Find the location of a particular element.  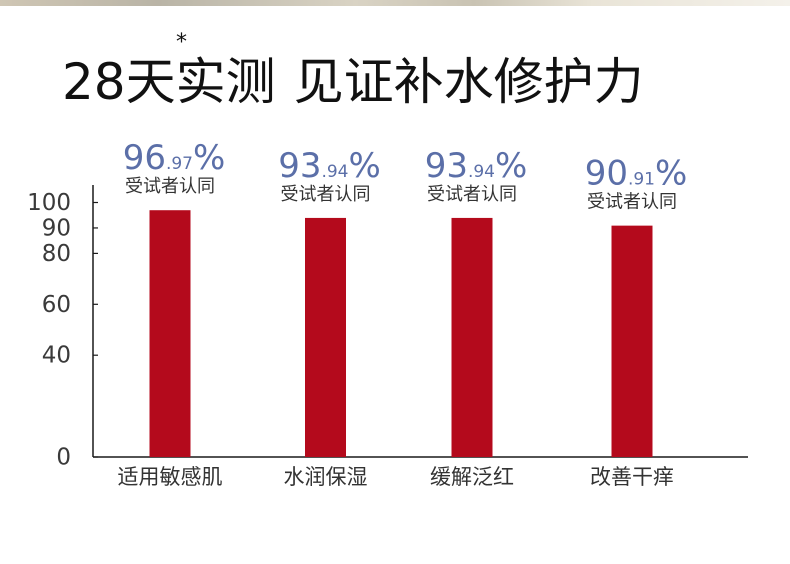

y-tick-label: 100 is located at coordinates (49, 203).